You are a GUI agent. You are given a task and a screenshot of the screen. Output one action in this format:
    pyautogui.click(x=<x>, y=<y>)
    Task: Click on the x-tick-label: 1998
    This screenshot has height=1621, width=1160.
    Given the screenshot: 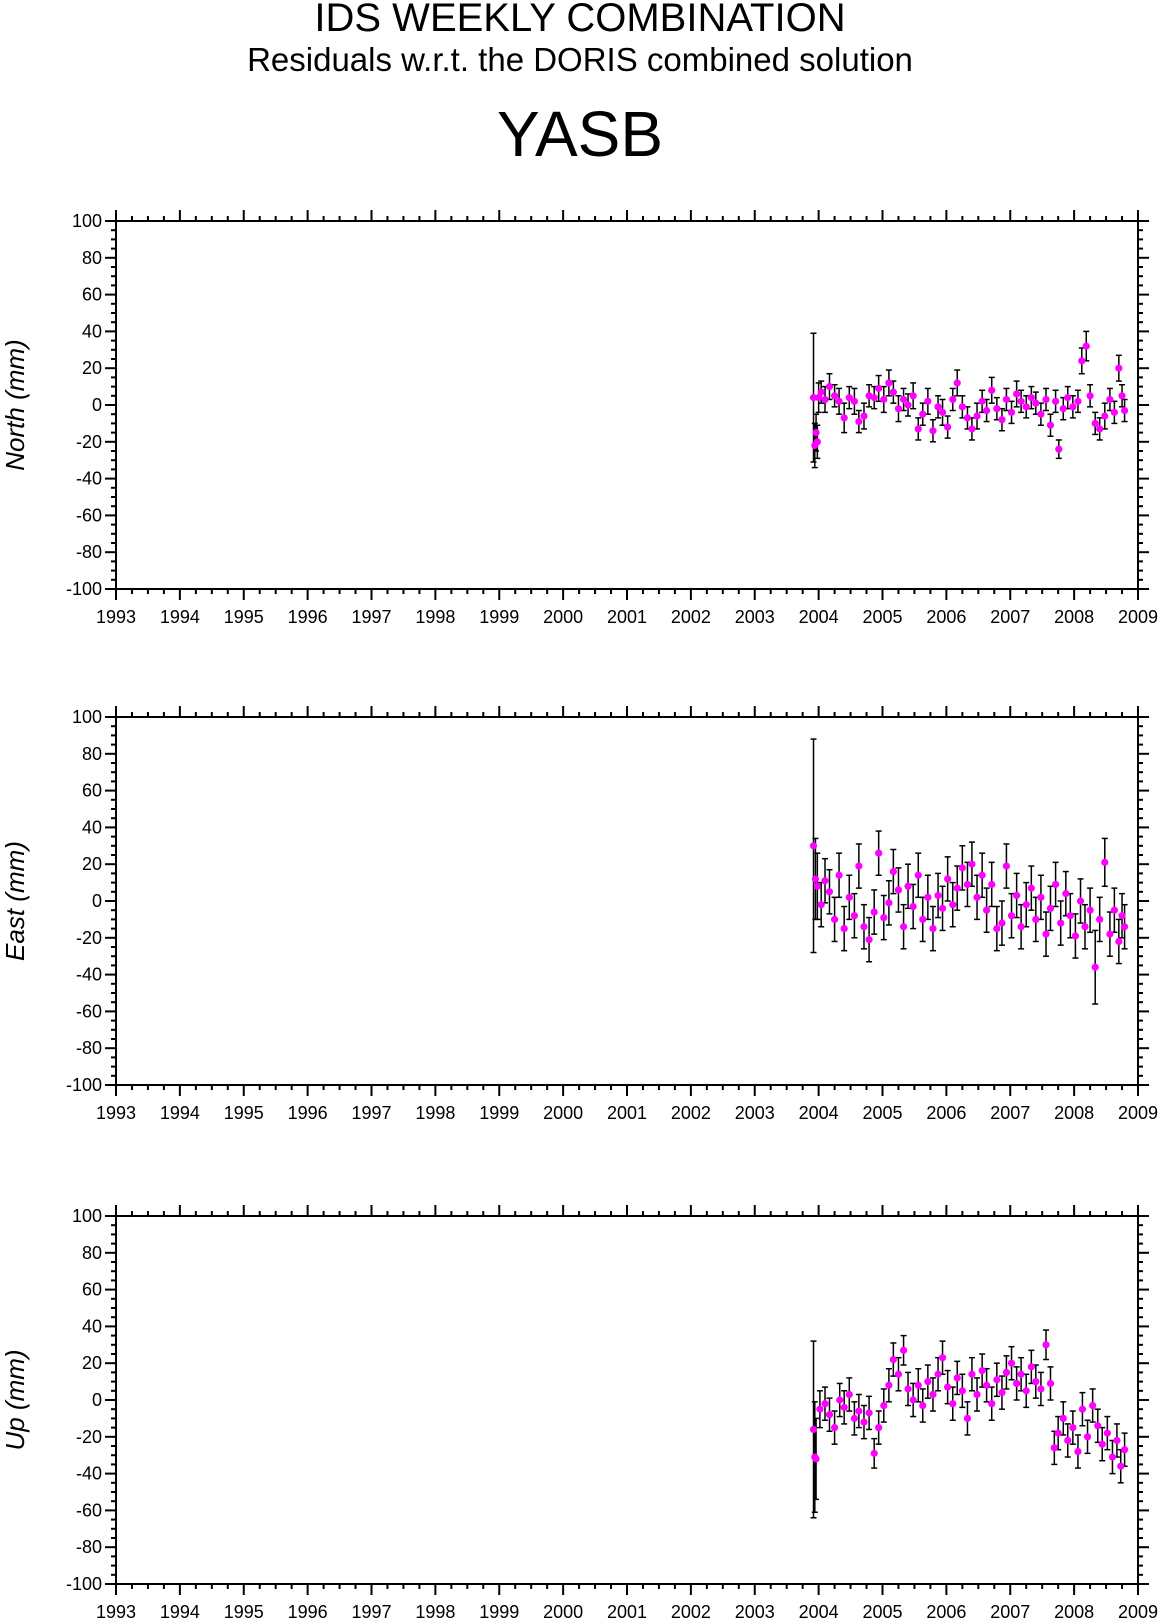 What is the action you would take?
    pyautogui.click(x=435, y=1113)
    